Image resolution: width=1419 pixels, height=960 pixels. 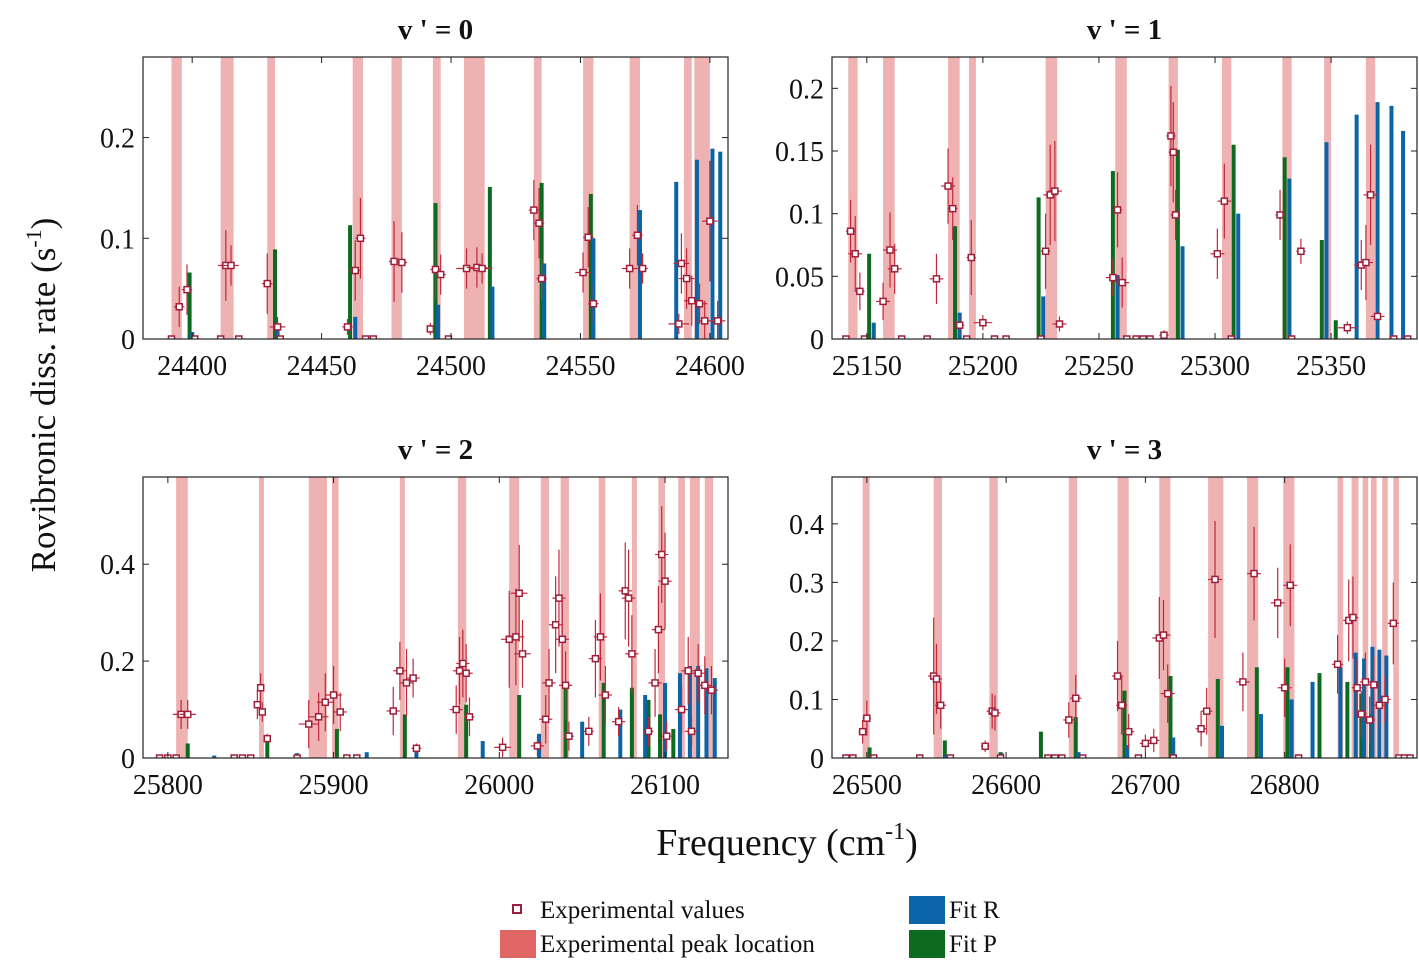 What do you see at coordinates (983, 366) in the screenshot?
I see `x-tick-label: 25200` at bounding box center [983, 366].